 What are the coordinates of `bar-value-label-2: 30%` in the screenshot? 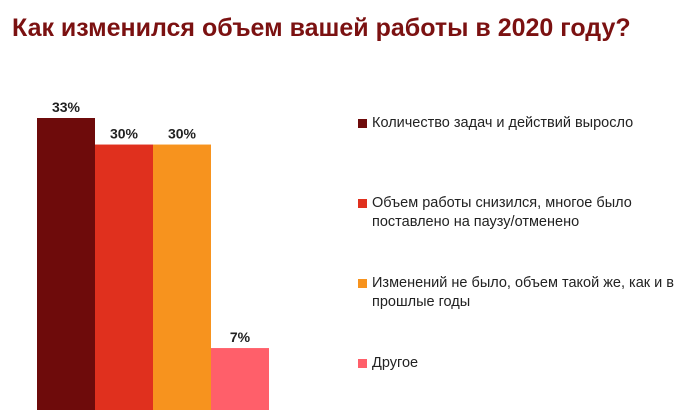 It's located at (124, 134).